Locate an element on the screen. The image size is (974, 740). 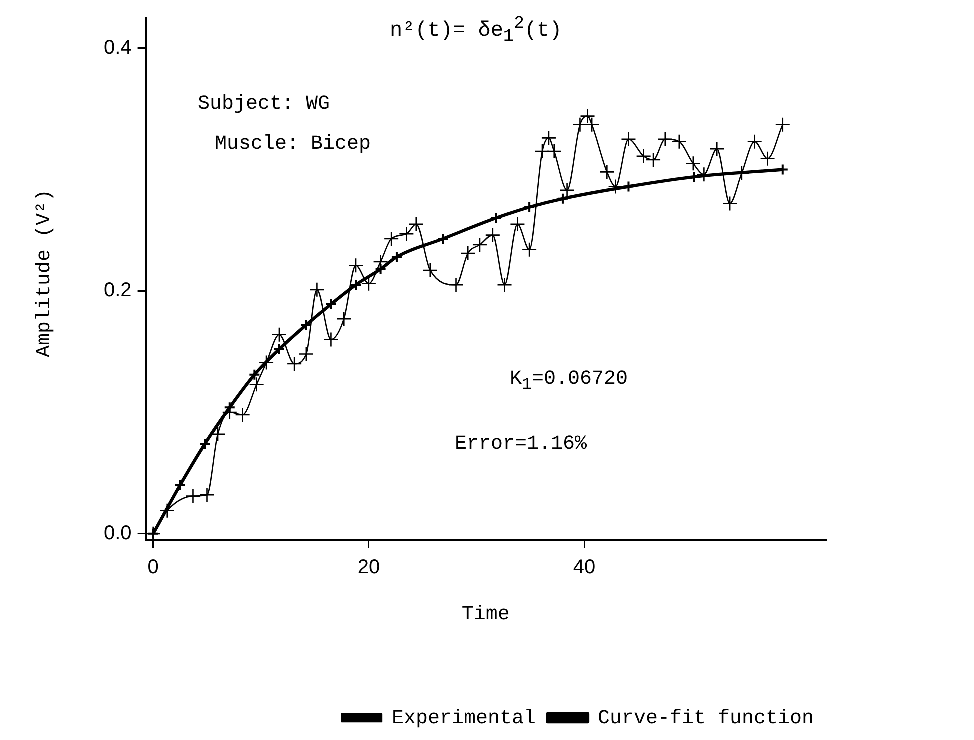
legend-label: Experimental is located at coordinates (464, 718).